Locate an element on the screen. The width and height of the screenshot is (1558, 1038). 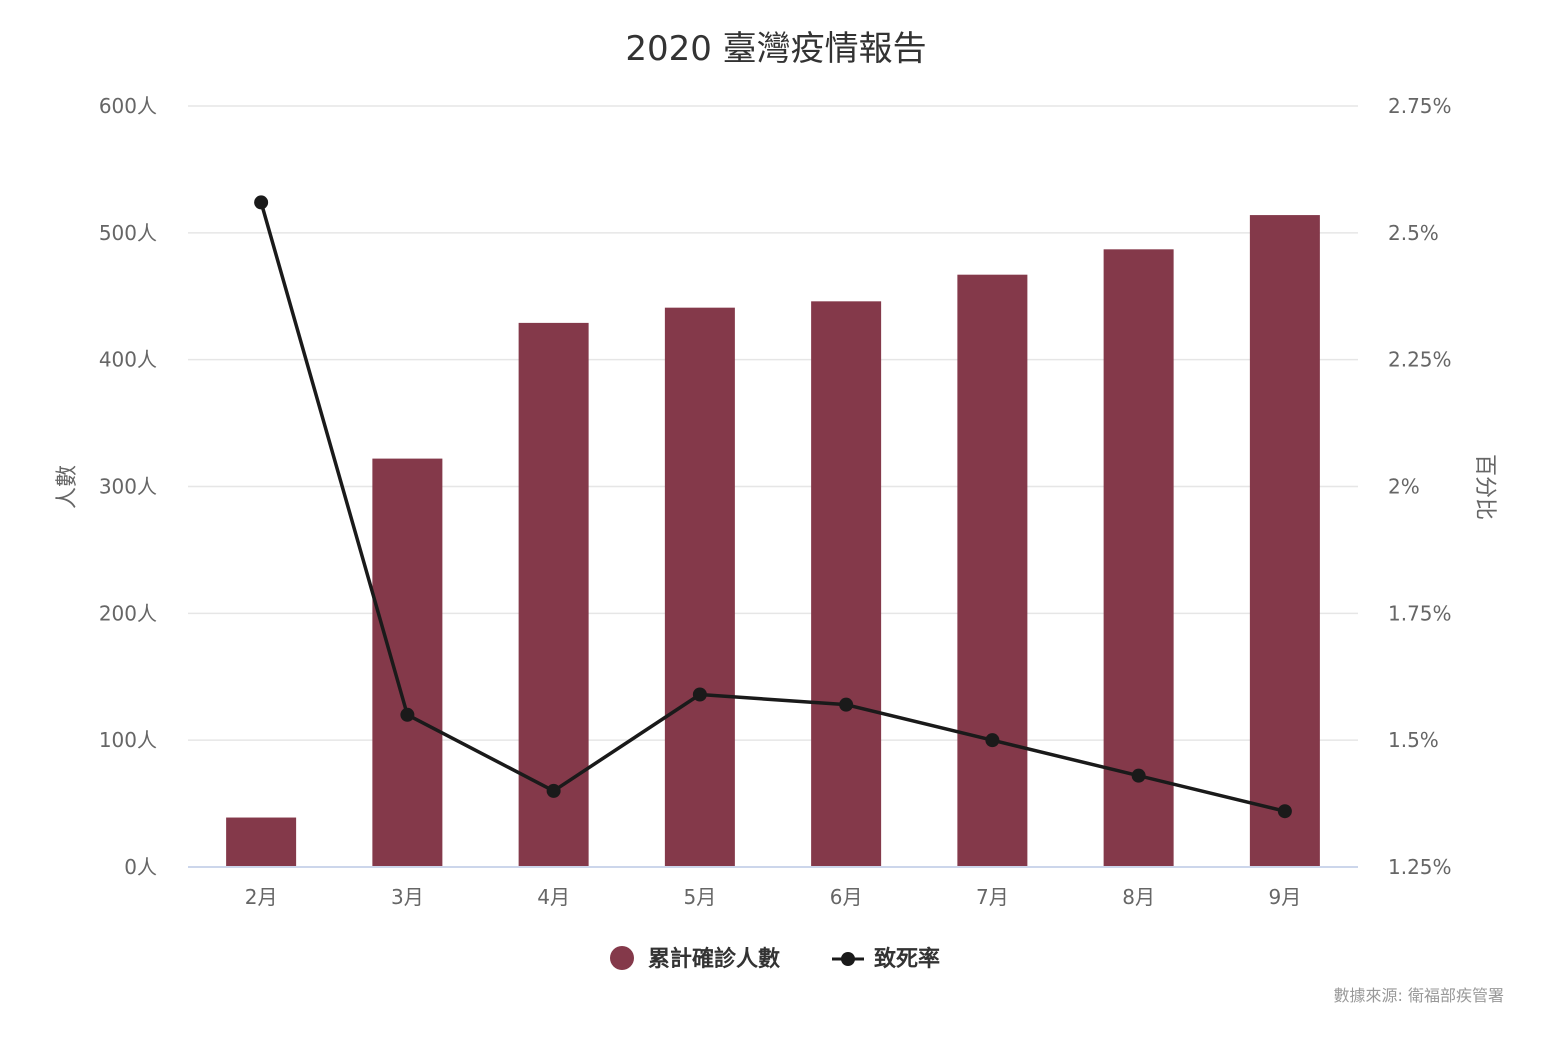
right-tick-label: 2% is located at coordinates (1404, 487).